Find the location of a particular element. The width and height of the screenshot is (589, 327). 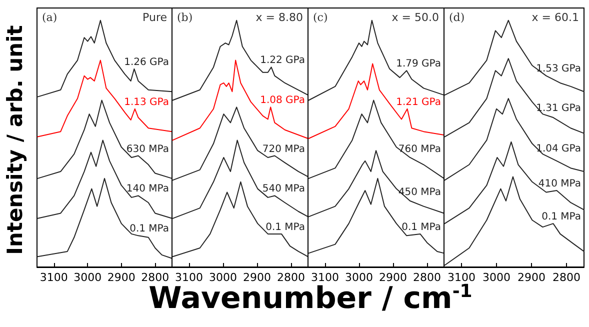

series-label: 1.08 GPa is located at coordinates (282, 100).